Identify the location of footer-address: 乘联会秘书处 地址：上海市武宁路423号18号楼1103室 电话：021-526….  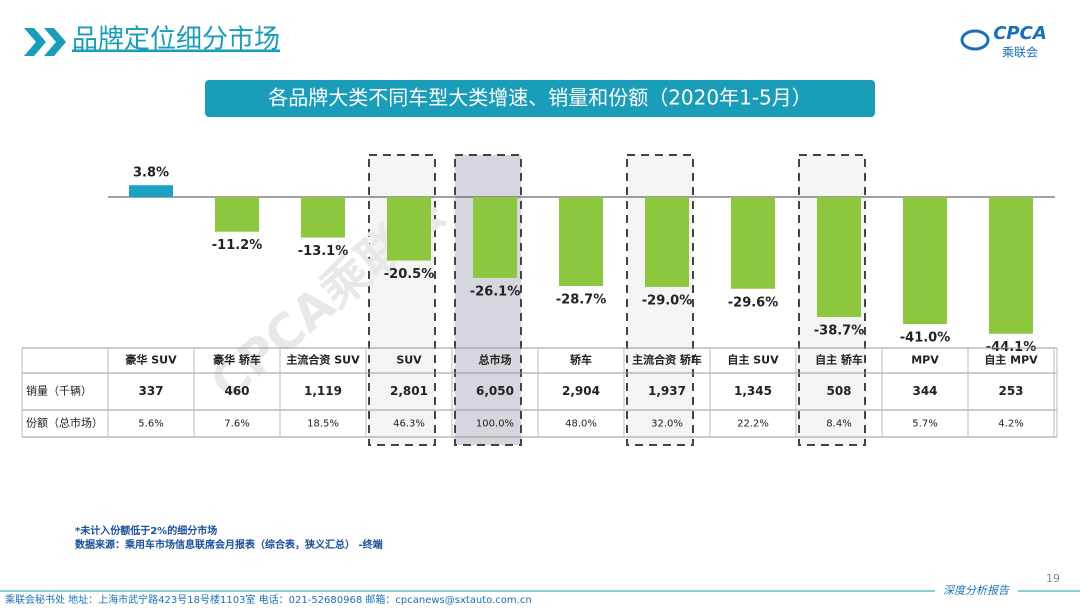
(268, 599).